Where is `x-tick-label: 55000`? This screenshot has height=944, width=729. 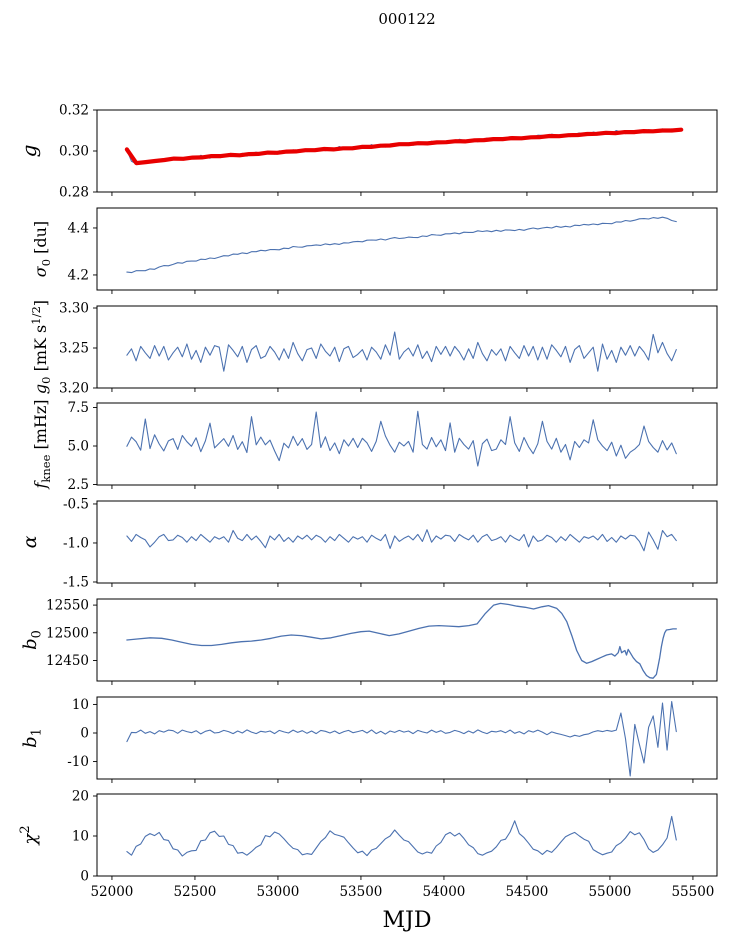
x-tick-label: 55000 is located at coordinates (609, 892).